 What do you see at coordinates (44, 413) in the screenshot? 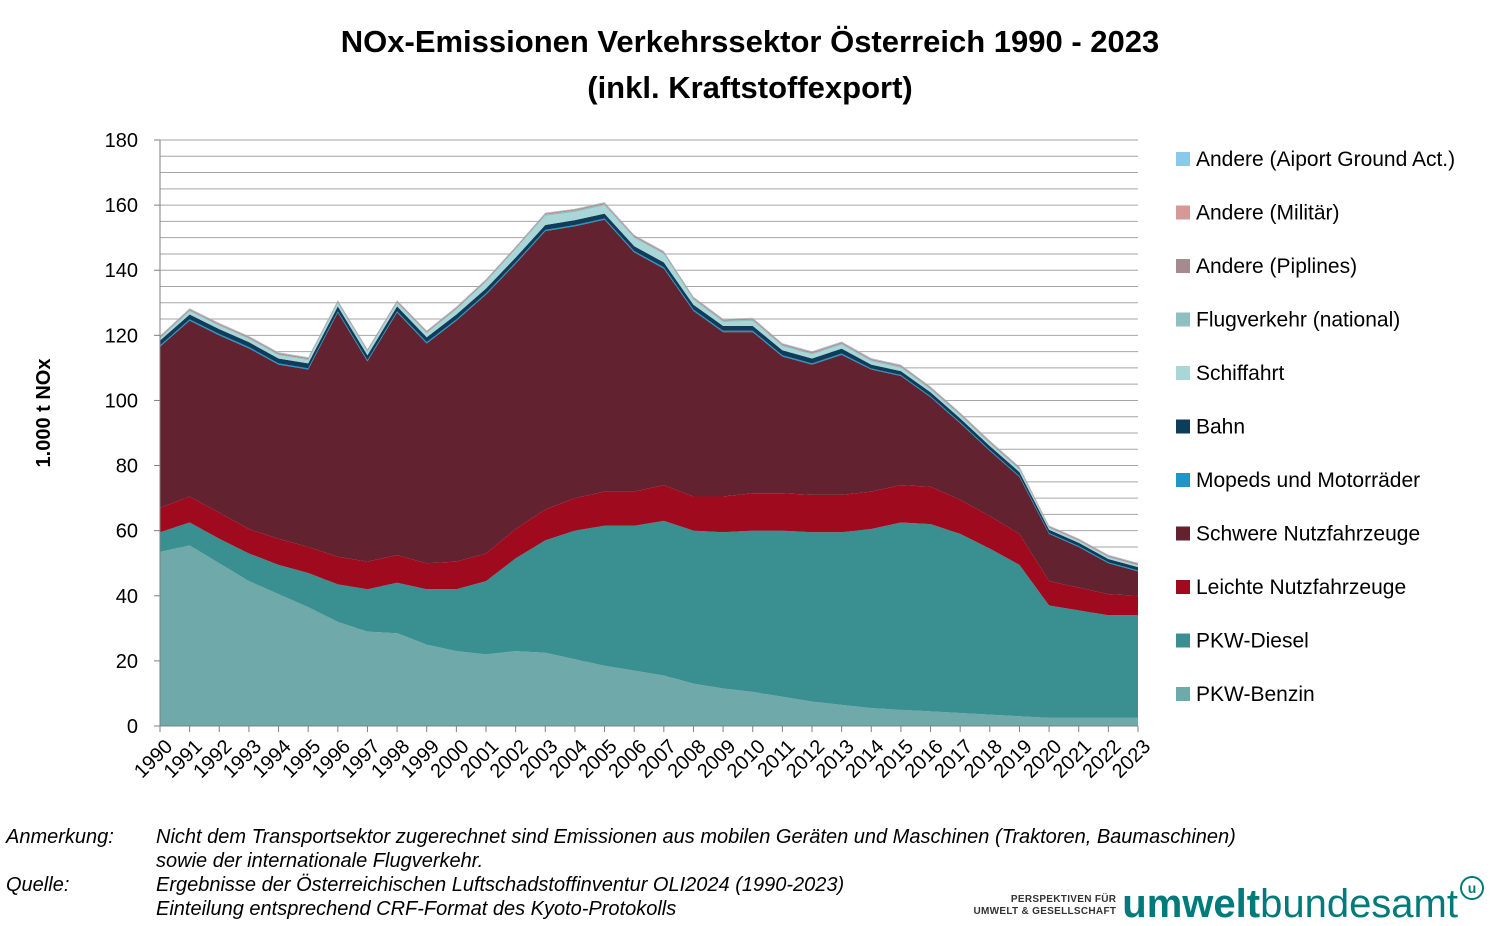
I see `y-axis-label: 1.000 t NOx` at bounding box center [44, 413].